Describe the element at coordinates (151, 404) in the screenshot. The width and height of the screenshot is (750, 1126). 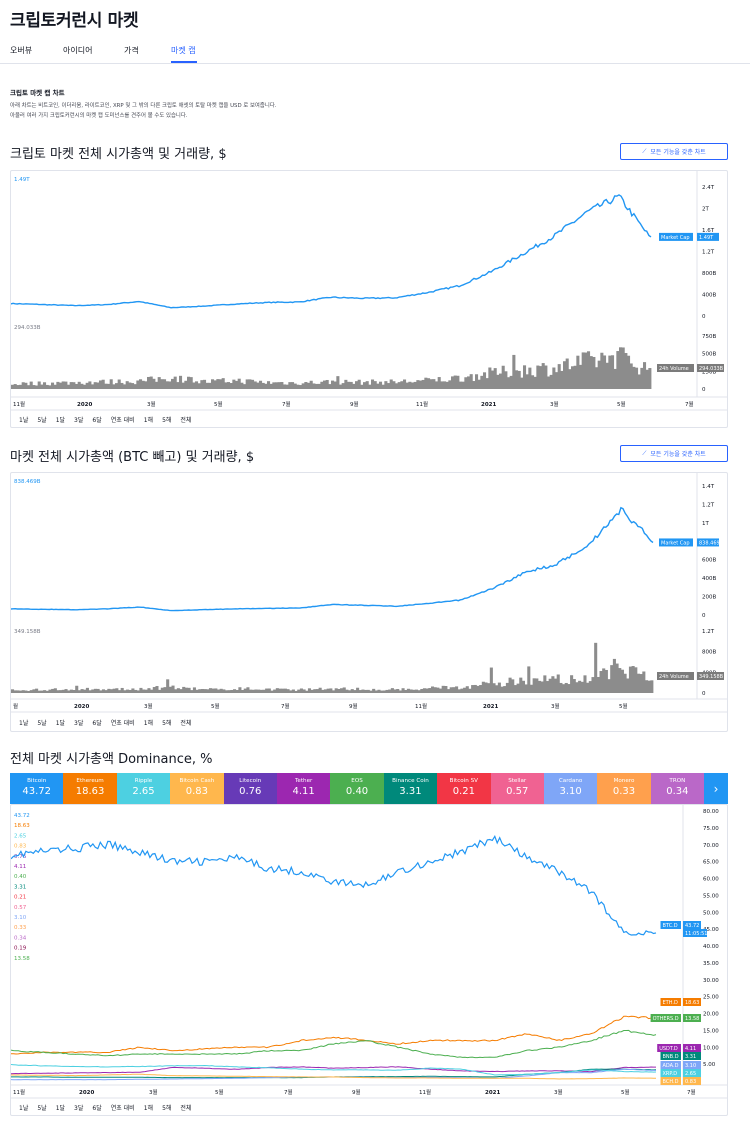
I see `x-tick-label: 3월` at that location.